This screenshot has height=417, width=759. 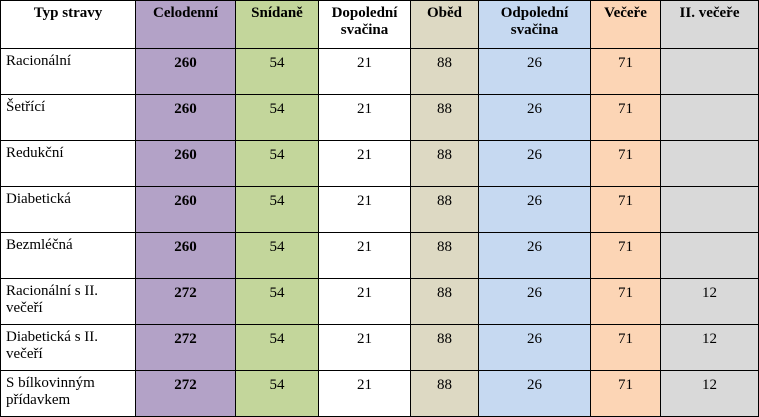 What do you see at coordinates (68, 163) in the screenshot?
I see `diet-type-cell: Redukční` at bounding box center [68, 163].